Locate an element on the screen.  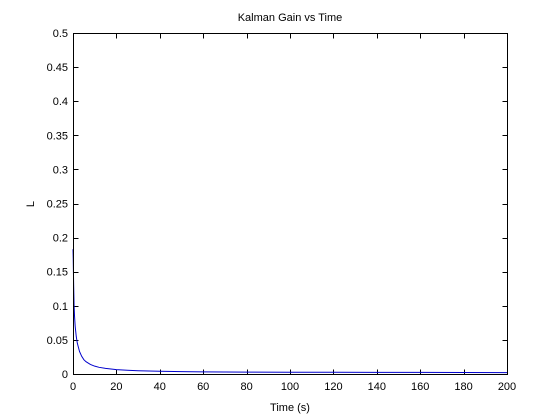
y-tick-label: 0.25 is located at coordinates (57, 205).